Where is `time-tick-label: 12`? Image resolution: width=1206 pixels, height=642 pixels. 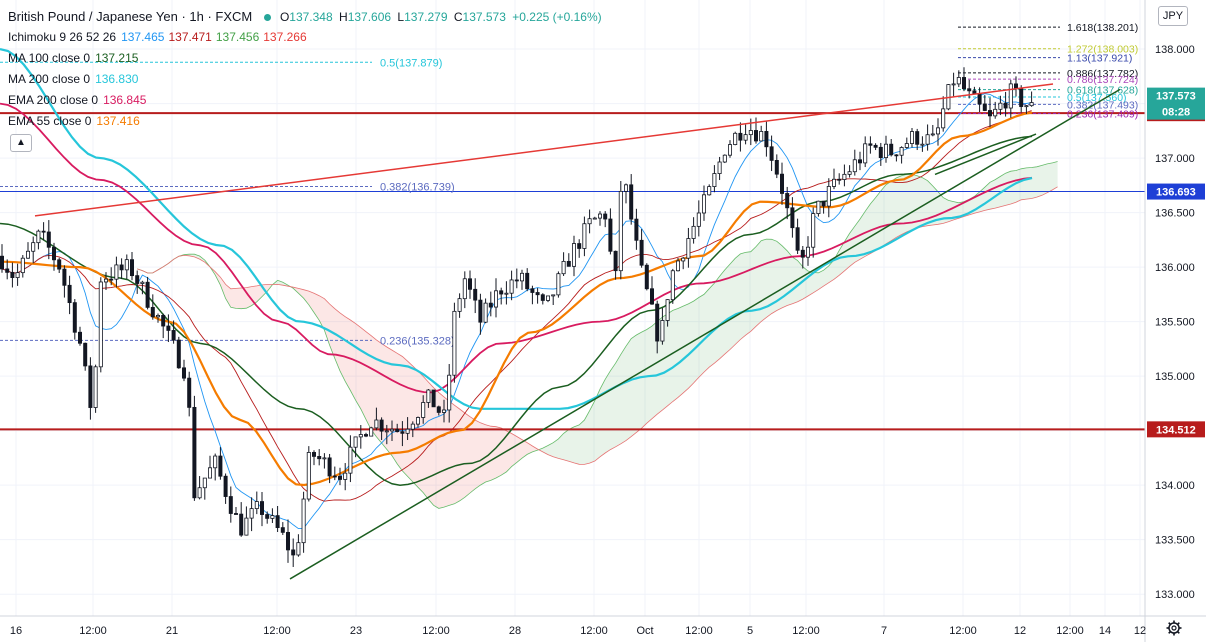 time-tick-label: 12 is located at coordinates (1020, 631).